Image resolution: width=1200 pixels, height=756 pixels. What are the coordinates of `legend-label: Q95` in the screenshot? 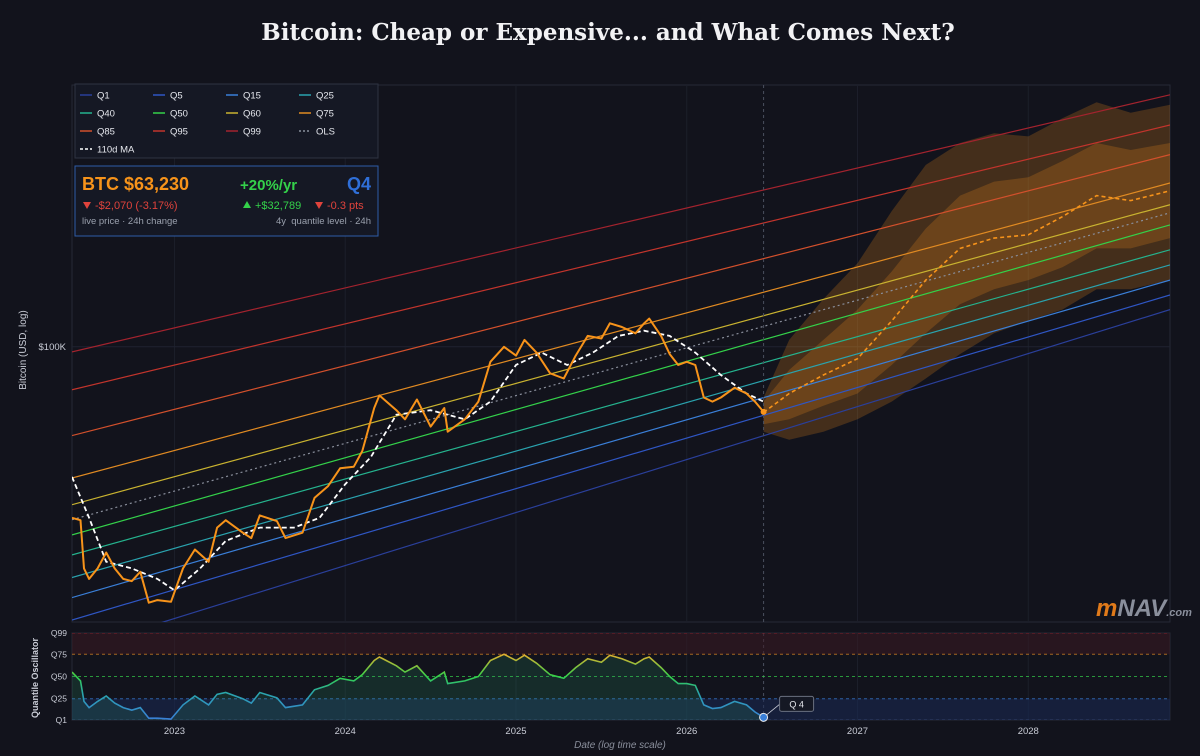 It's located at (179, 132).